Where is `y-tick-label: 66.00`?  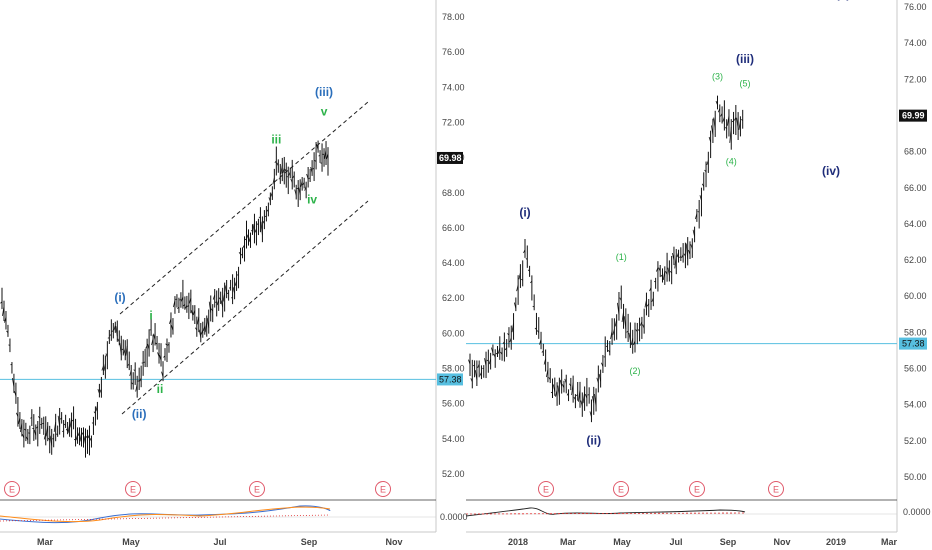 y-tick-label: 66.00 is located at coordinates (453, 228).